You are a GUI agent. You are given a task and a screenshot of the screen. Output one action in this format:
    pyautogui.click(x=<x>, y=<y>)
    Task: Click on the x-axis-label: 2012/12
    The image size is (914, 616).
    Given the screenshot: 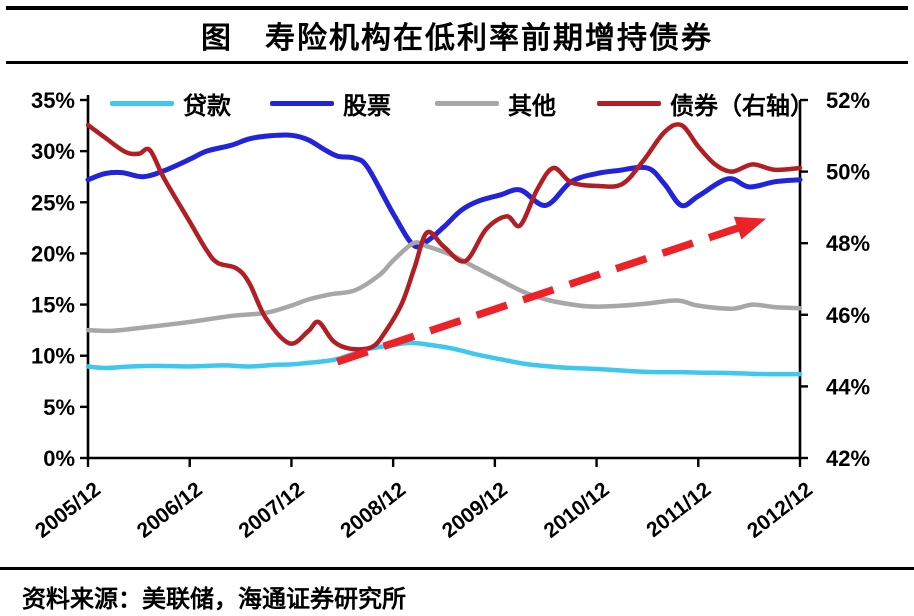 What is the action you would take?
    pyautogui.click(x=780, y=510)
    